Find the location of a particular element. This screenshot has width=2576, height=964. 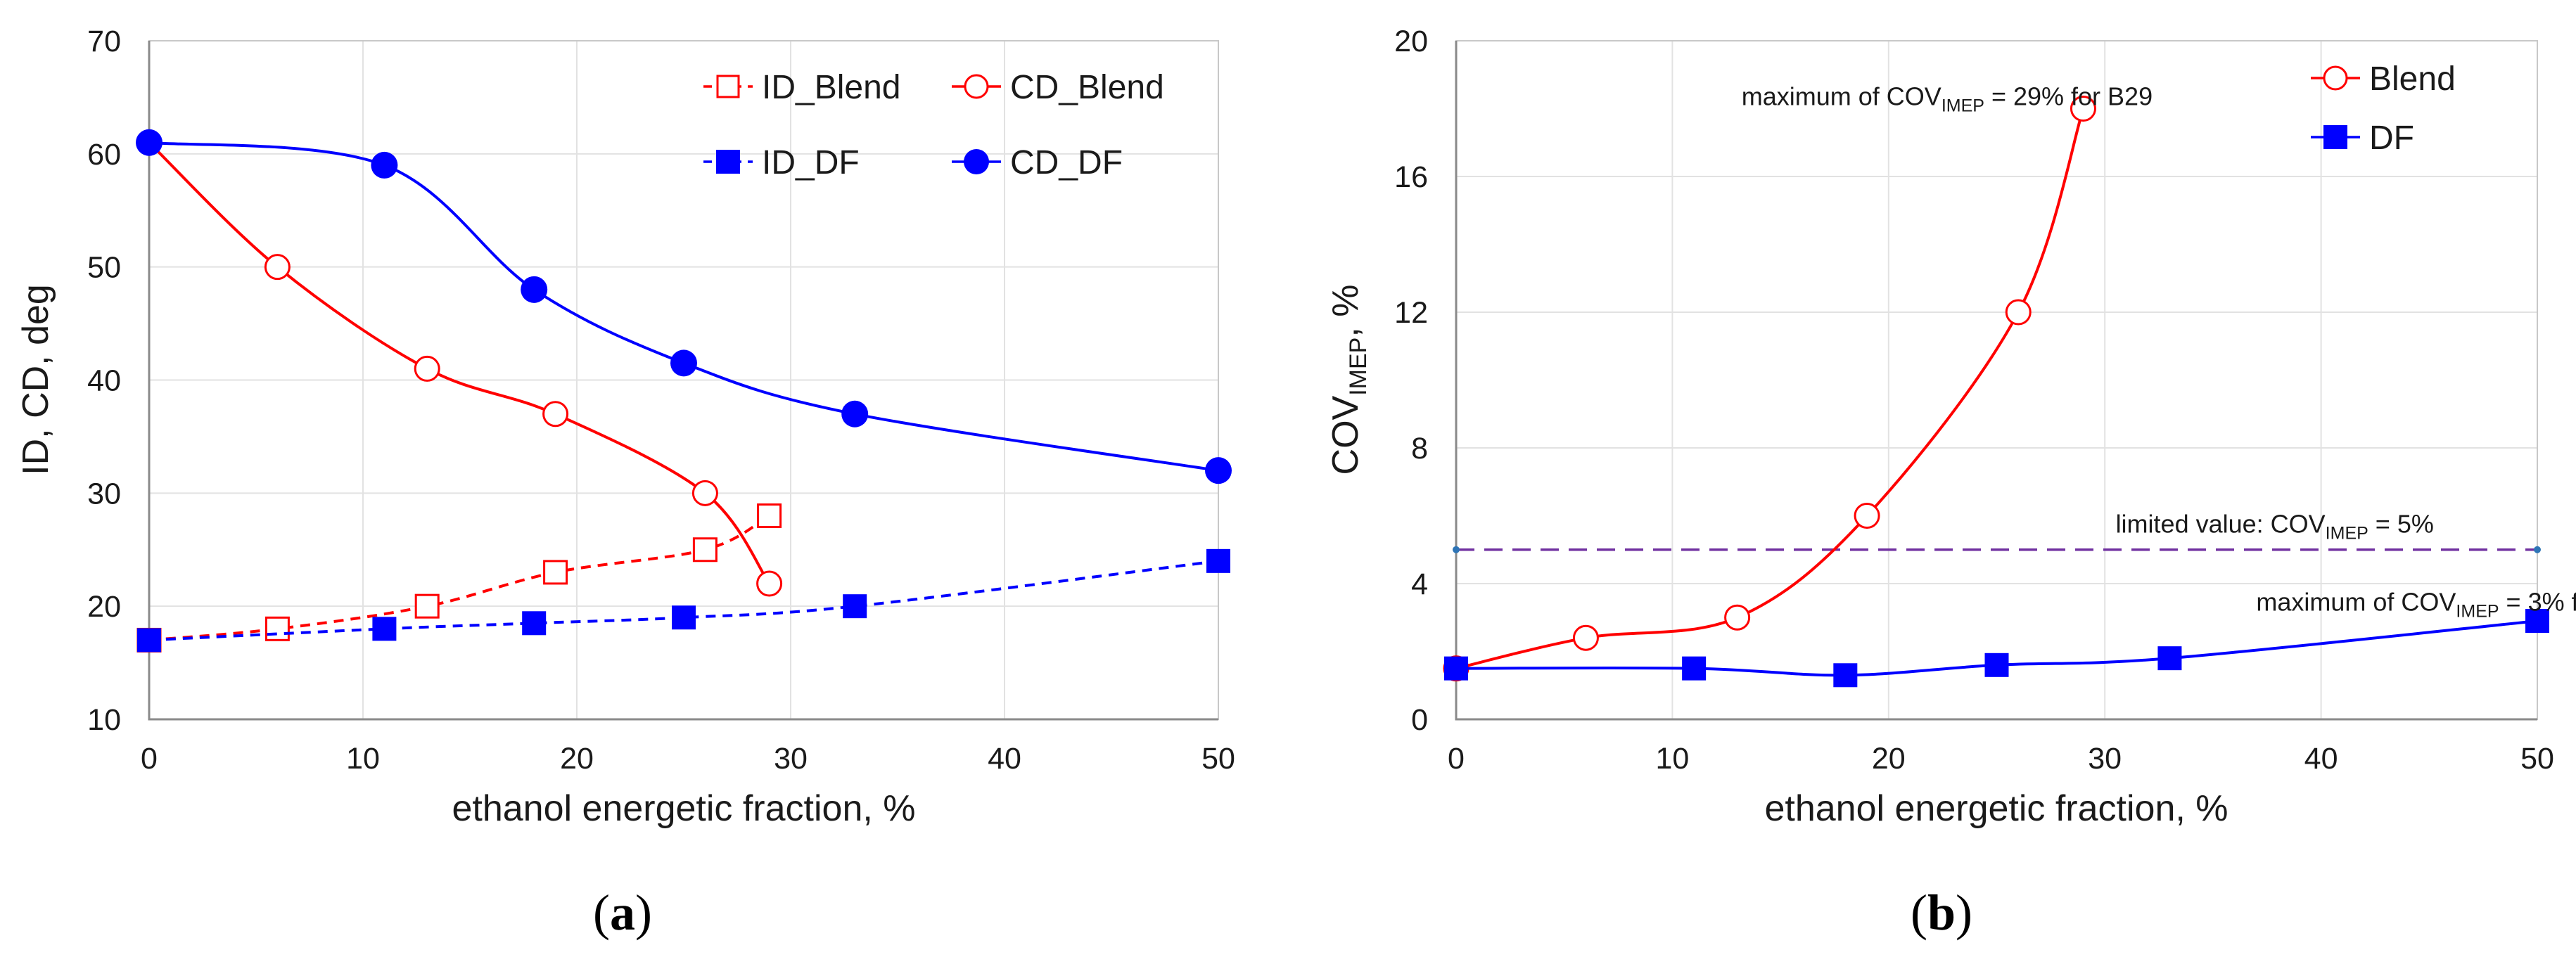

annotation-max-df-suffix: = 3% for DF50 is located at coordinates (2537, 602).